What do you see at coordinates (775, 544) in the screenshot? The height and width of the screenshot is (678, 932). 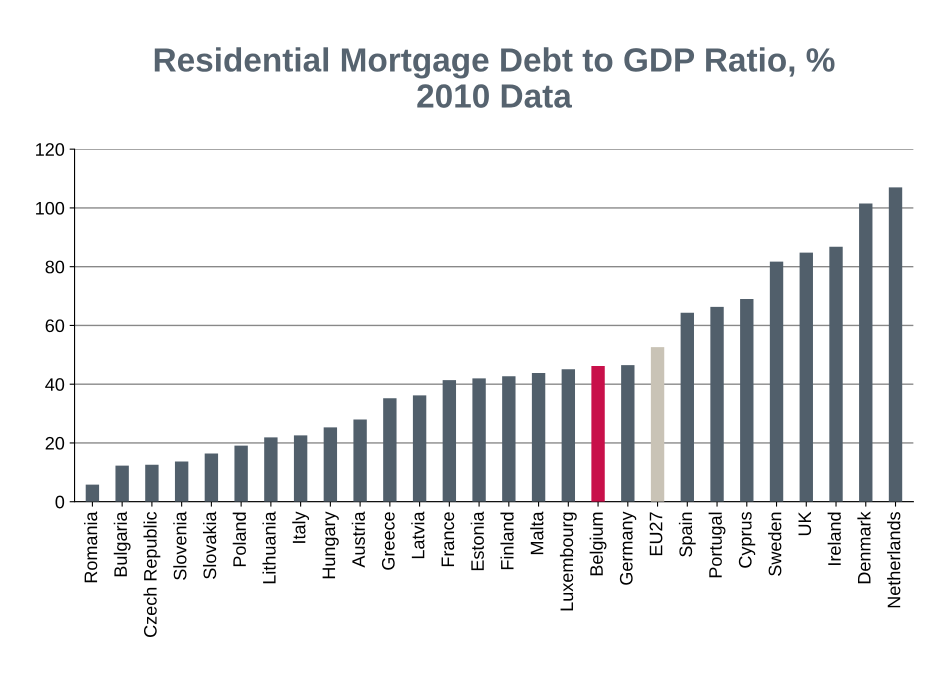 I see `x-tick-label: Sweden` at bounding box center [775, 544].